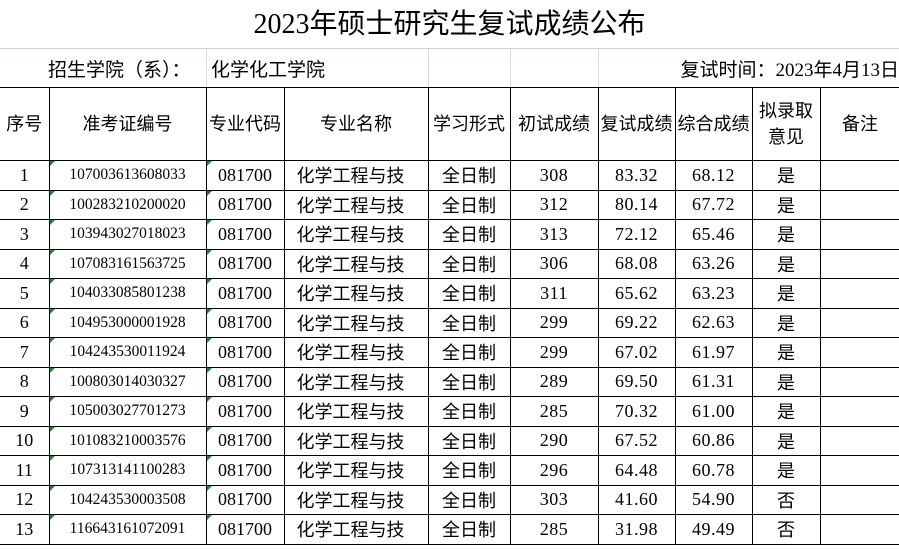 The image size is (899, 550). What do you see at coordinates (25, 124) in the screenshot?
I see `header-seq: 序号` at bounding box center [25, 124].